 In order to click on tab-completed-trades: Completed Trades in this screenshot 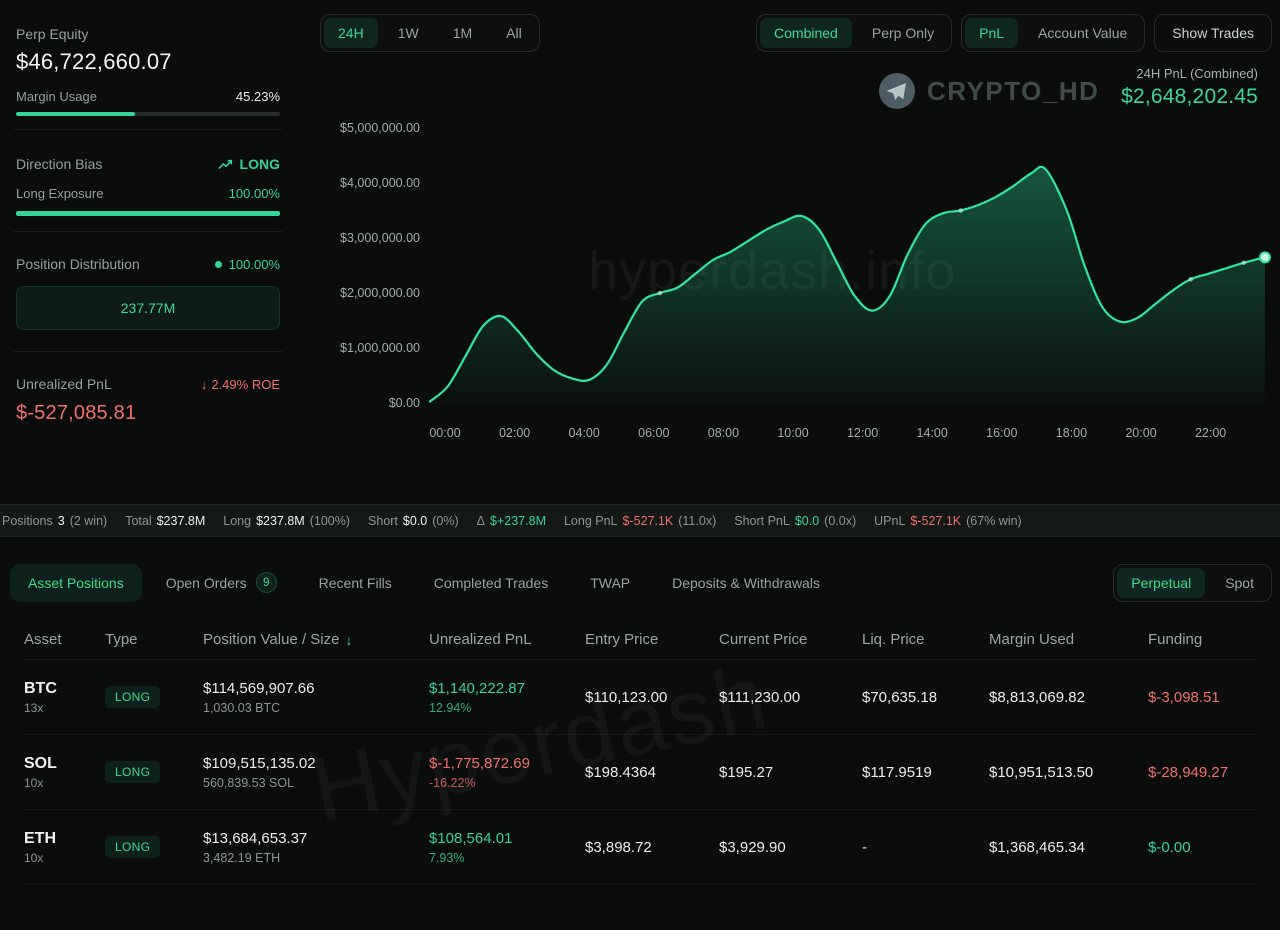, I will do `click(491, 583)`.